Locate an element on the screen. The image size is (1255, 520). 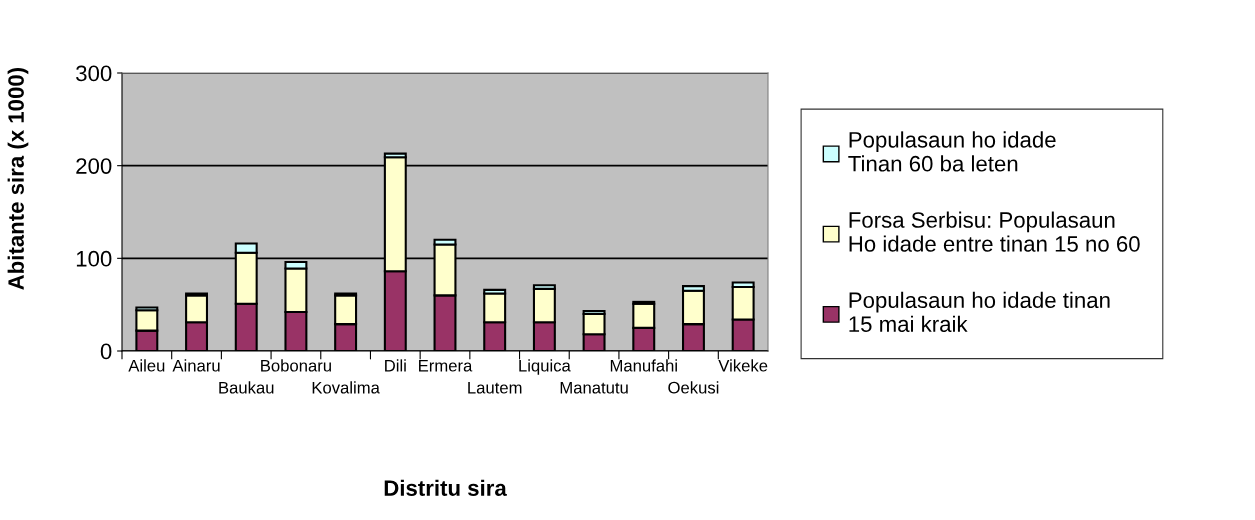
x-tick-label: Lautem is located at coordinates (495, 387).